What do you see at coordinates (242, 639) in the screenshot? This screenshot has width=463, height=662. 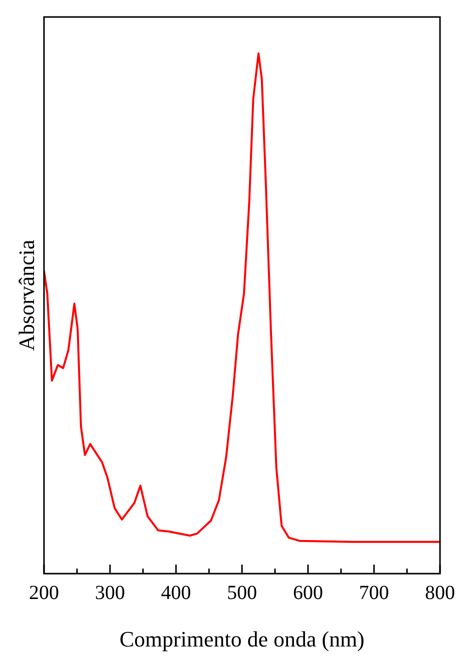 I see `x-axis-title: Comprimento de onda (nm)` at bounding box center [242, 639].